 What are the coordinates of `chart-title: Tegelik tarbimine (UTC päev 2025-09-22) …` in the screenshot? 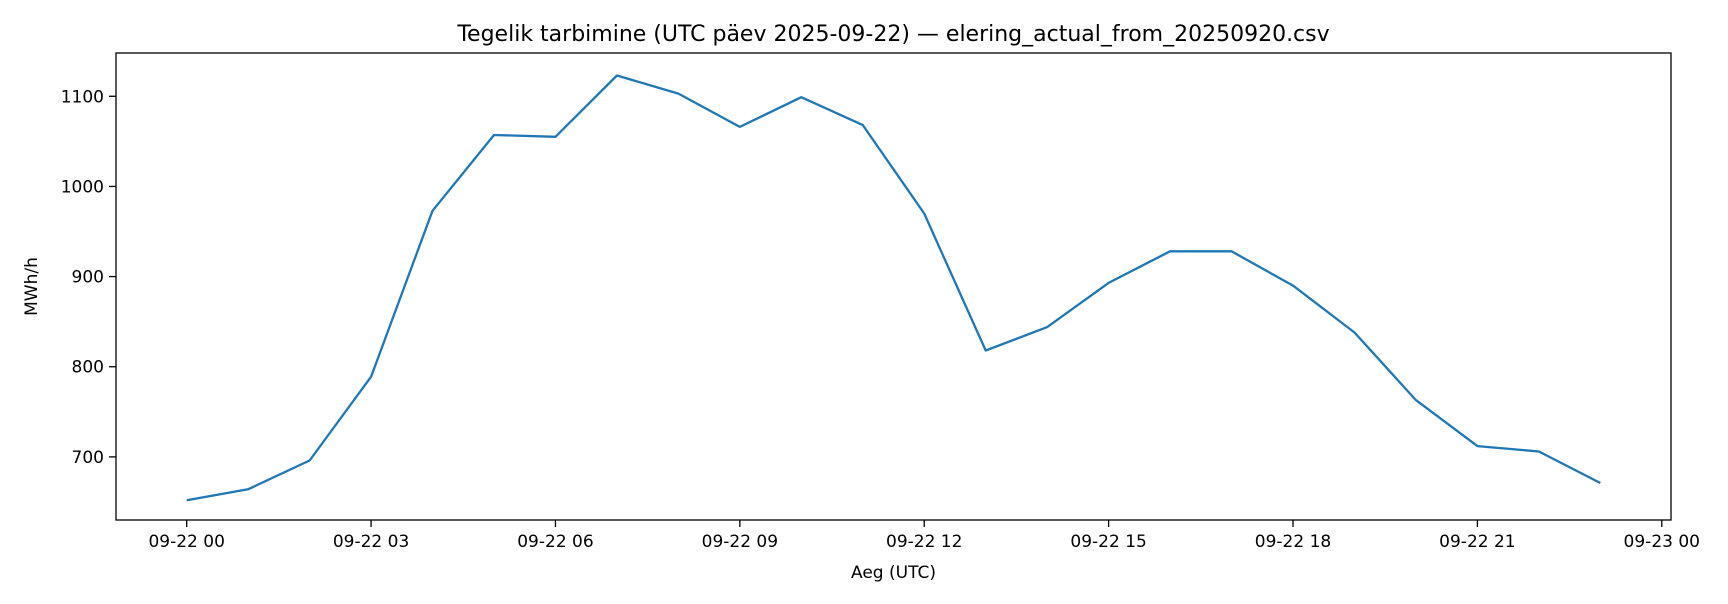 It's located at (892, 34).